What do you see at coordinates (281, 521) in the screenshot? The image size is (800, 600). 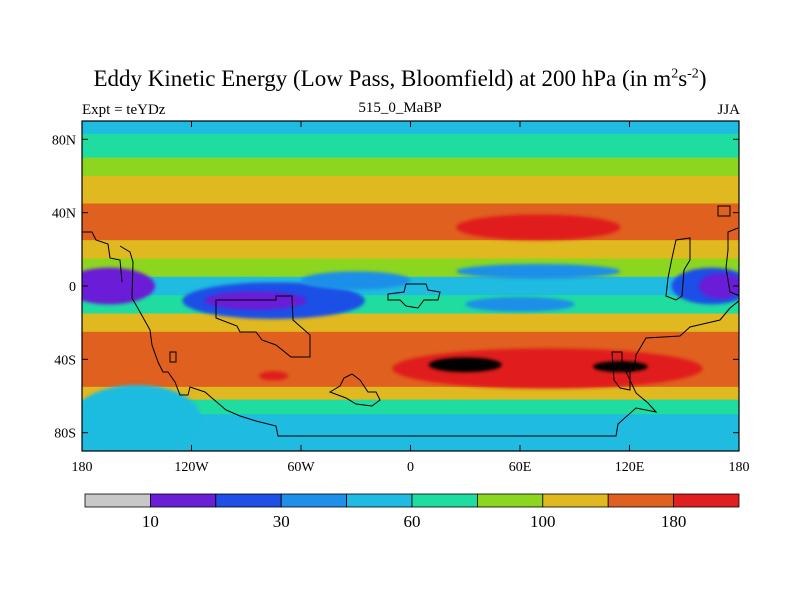 I see `colorbar-label-1: 30` at bounding box center [281, 521].